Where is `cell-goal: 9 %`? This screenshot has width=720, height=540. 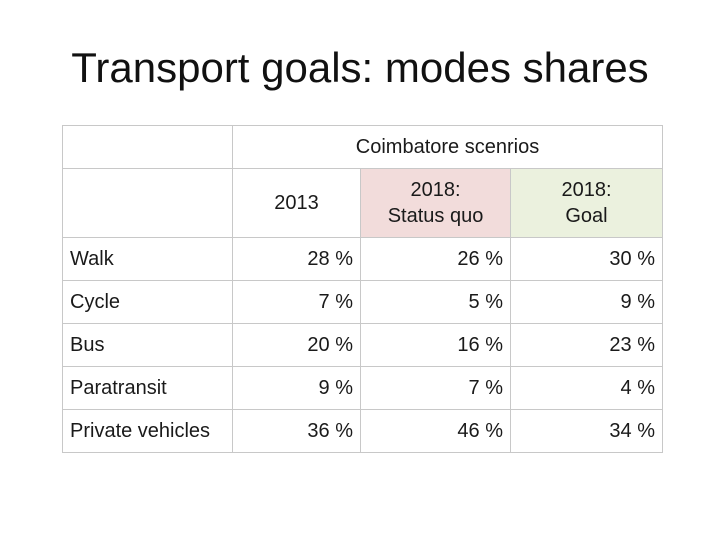
cell-goal: 9 % is located at coordinates (586, 302).